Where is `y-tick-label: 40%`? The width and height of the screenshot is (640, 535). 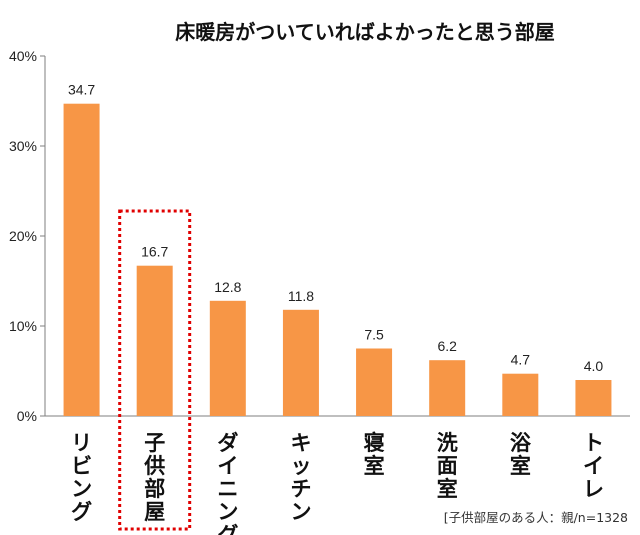
y-tick-label: 40% is located at coordinates (23, 56).